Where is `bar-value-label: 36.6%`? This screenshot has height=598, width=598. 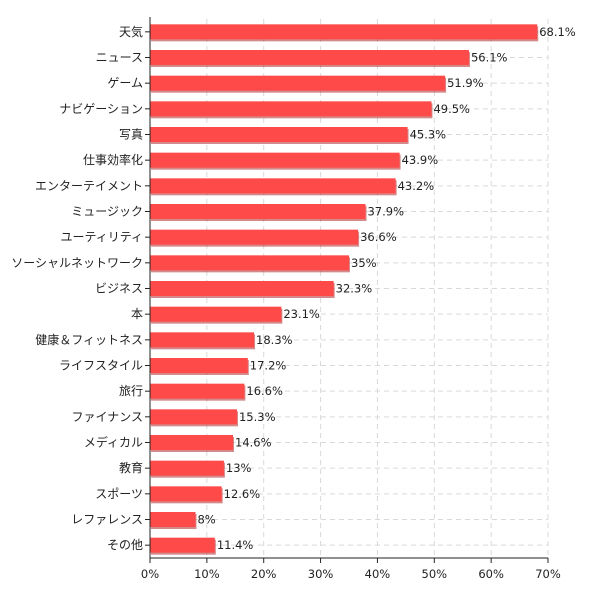 bar-value-label: 36.6% is located at coordinates (378, 237).